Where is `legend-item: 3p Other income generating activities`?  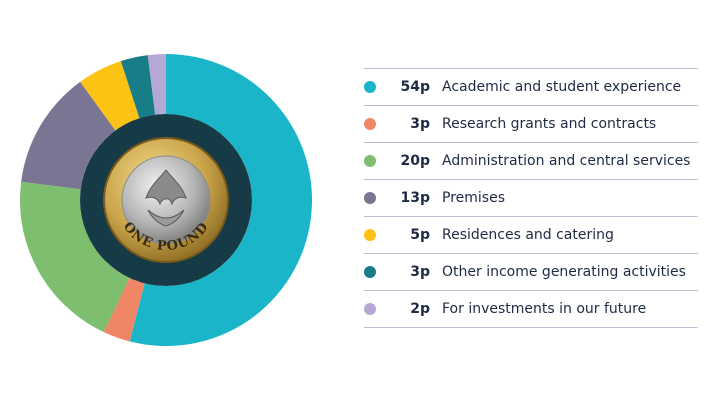
legend-item: 3p Other income generating activities is located at coordinates (531, 272).